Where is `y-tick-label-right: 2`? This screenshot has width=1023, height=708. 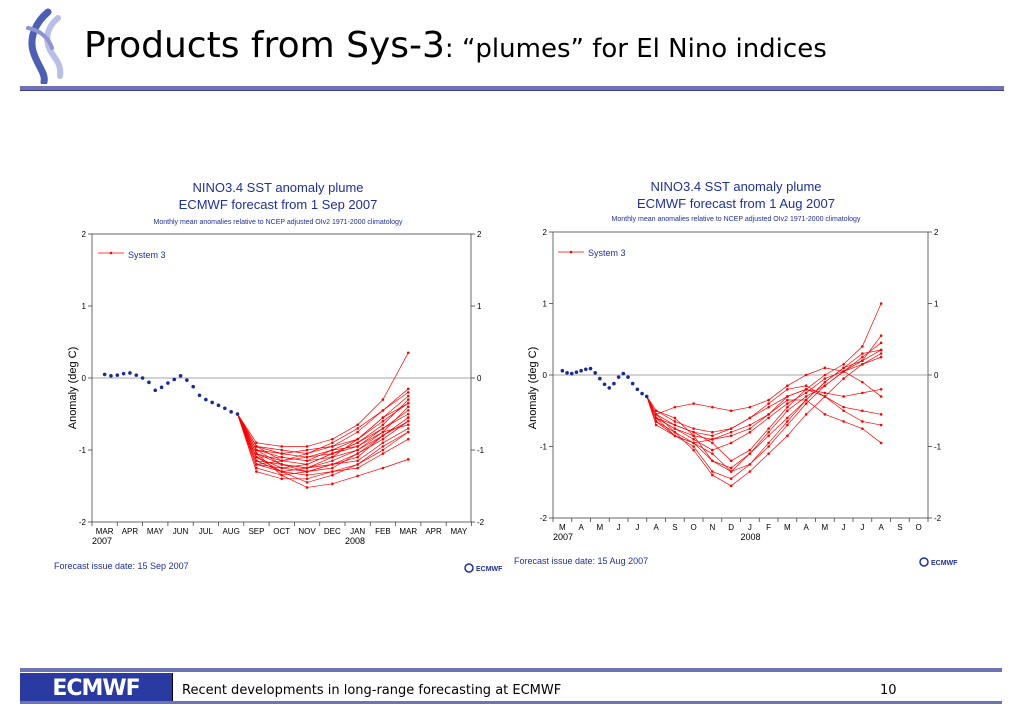 y-tick-label-right: 2 is located at coordinates (936, 232).